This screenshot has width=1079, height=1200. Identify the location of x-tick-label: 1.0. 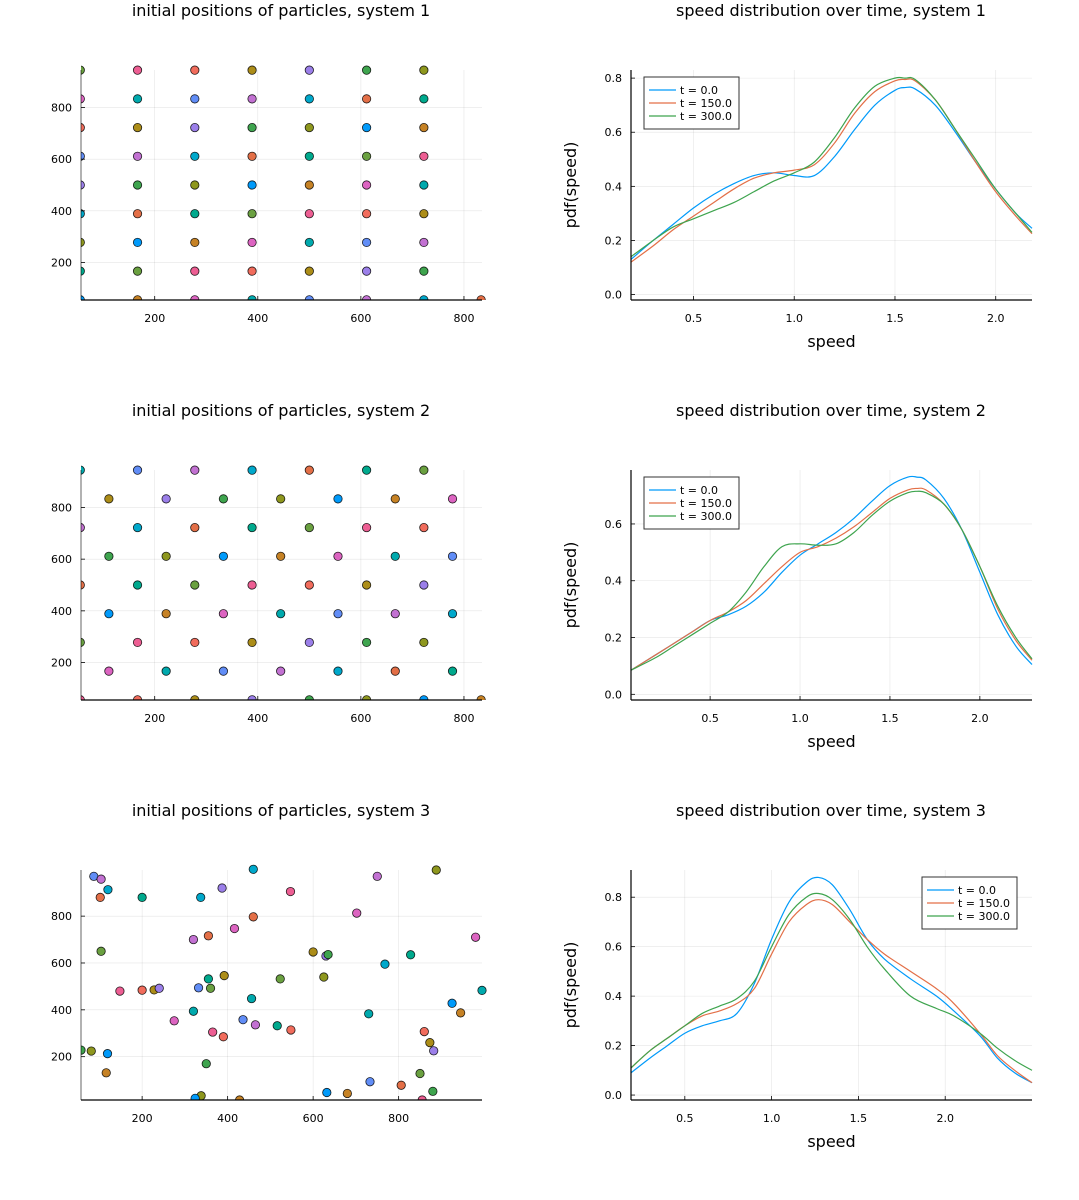
(772, 1118).